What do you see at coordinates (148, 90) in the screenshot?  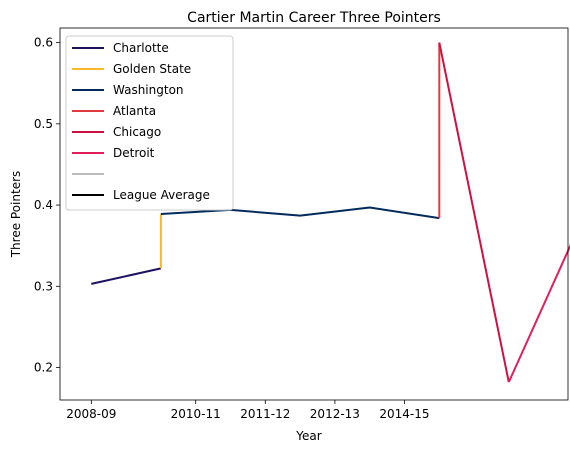 I see `legend-label-washington: Washington` at bounding box center [148, 90].